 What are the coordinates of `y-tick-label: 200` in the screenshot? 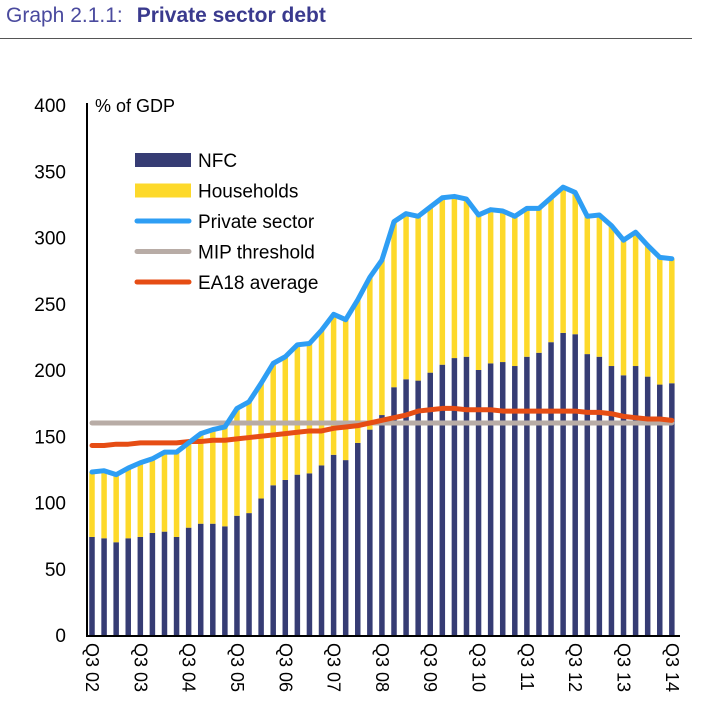 It's located at (50, 371).